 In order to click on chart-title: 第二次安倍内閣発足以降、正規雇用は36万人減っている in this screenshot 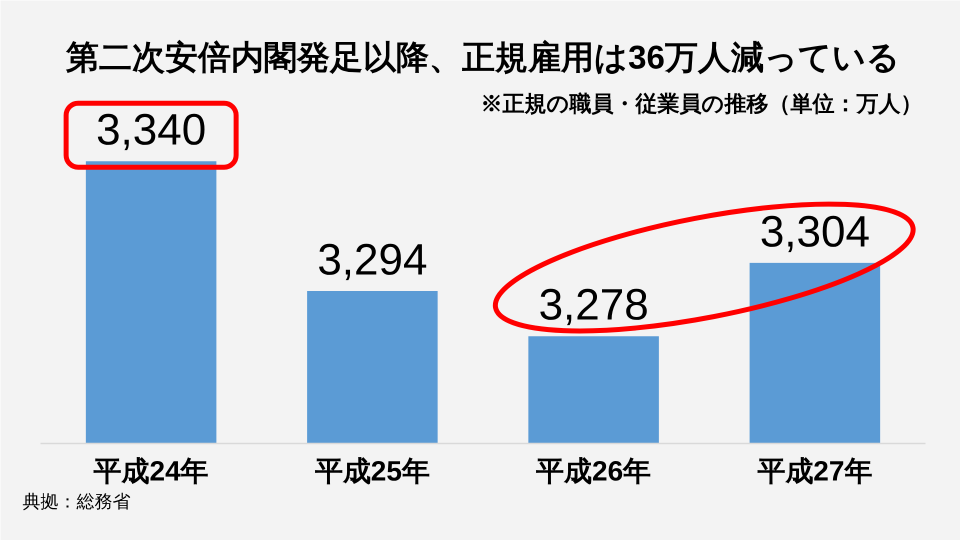, I will do `click(482, 57)`.